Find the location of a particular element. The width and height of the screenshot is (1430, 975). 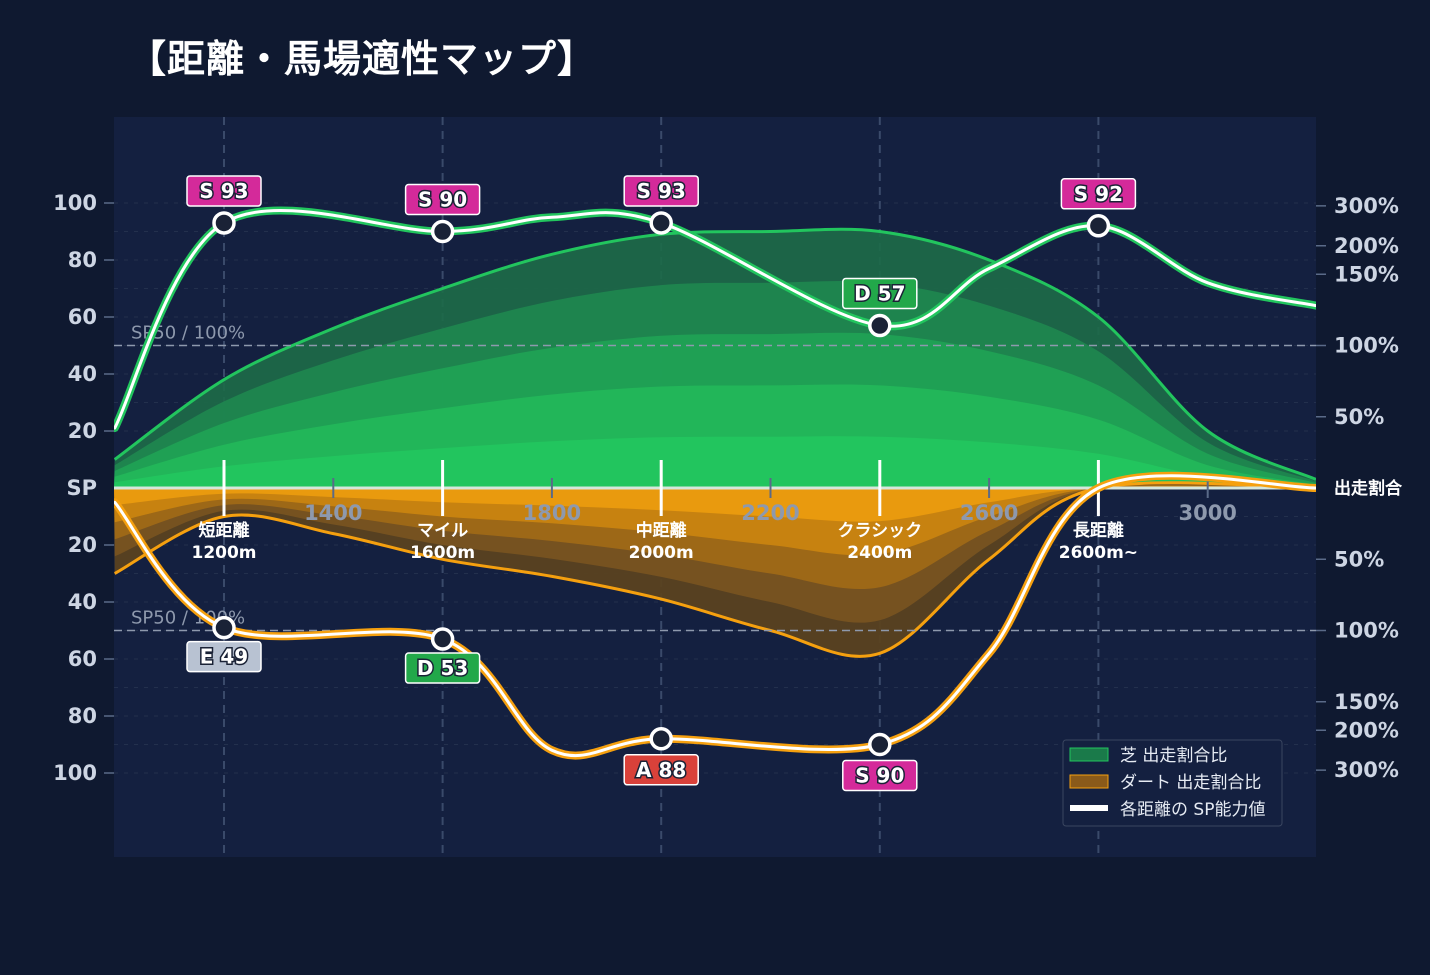

category-sublabel: 2400m is located at coordinates (879, 553).